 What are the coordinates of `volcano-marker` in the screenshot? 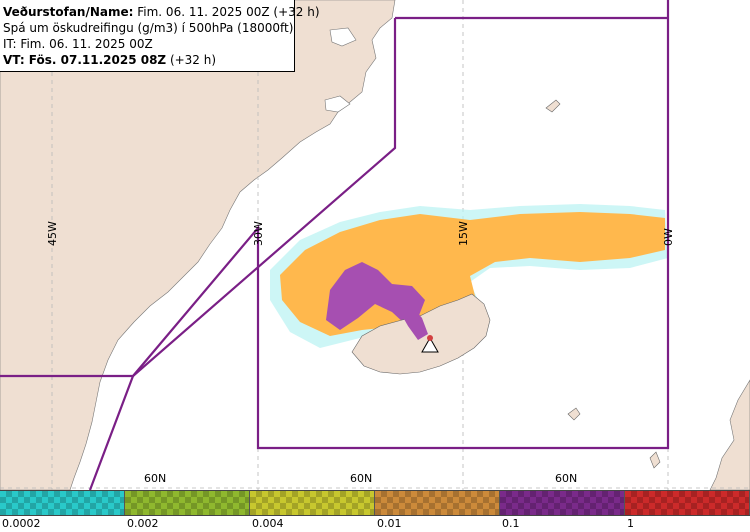 It's located at (430, 344).